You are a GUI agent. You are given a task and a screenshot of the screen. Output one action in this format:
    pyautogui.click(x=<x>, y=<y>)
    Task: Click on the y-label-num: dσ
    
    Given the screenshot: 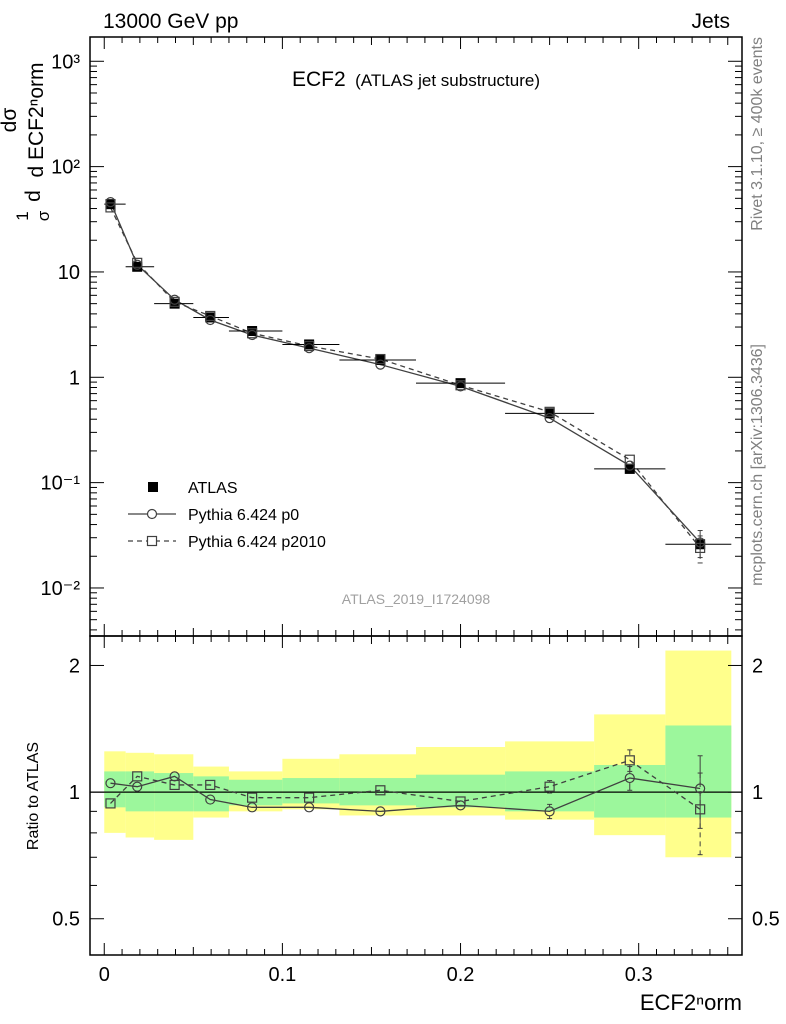 What is the action you would take?
    pyautogui.click(x=10, y=120)
    